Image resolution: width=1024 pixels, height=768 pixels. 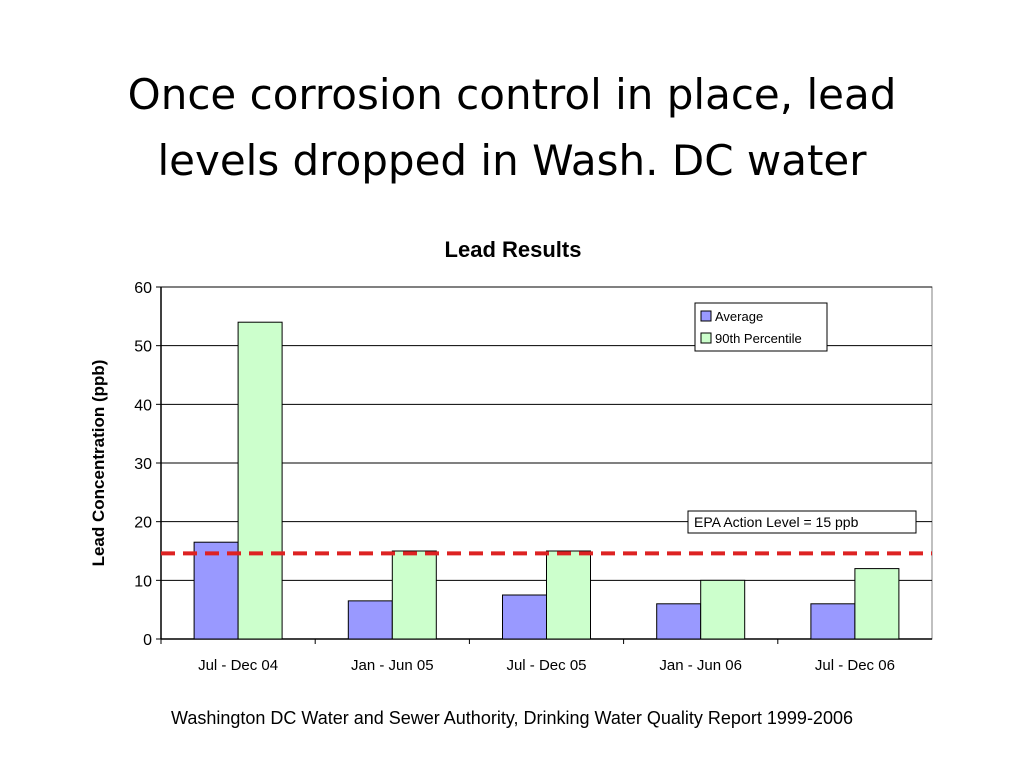 I want to click on x-tick-label: Jan - Jun 06, so click(x=700, y=665).